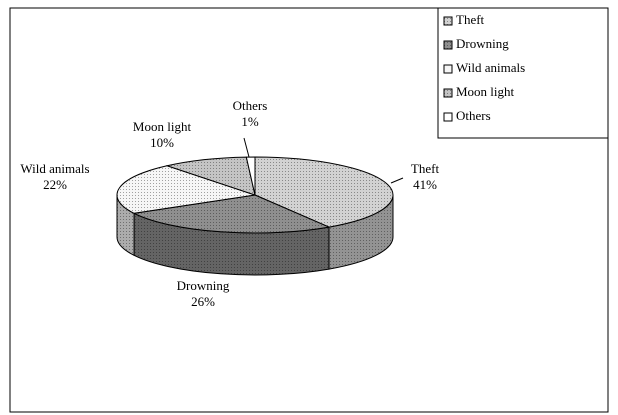  What do you see at coordinates (485, 91) in the screenshot?
I see `legend-label: Moon light` at bounding box center [485, 91].